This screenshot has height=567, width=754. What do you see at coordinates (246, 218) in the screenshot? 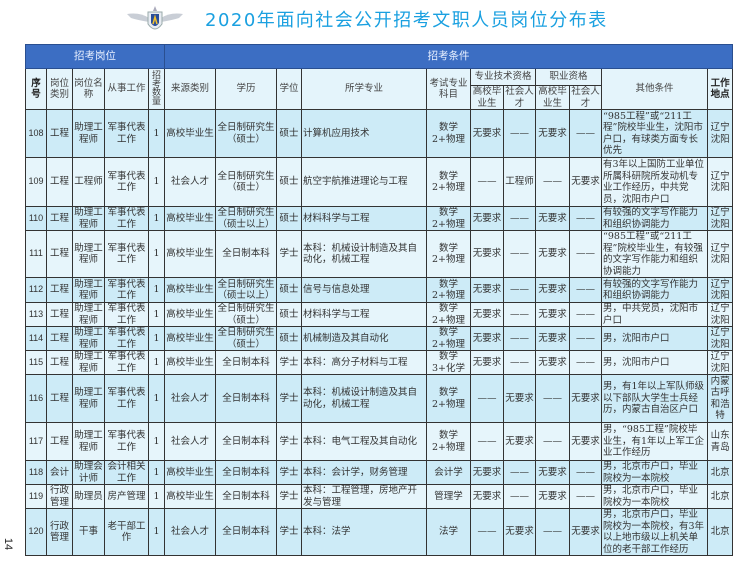
I see `cell-education: 全日制研究生（硕士以上）` at bounding box center [246, 218].